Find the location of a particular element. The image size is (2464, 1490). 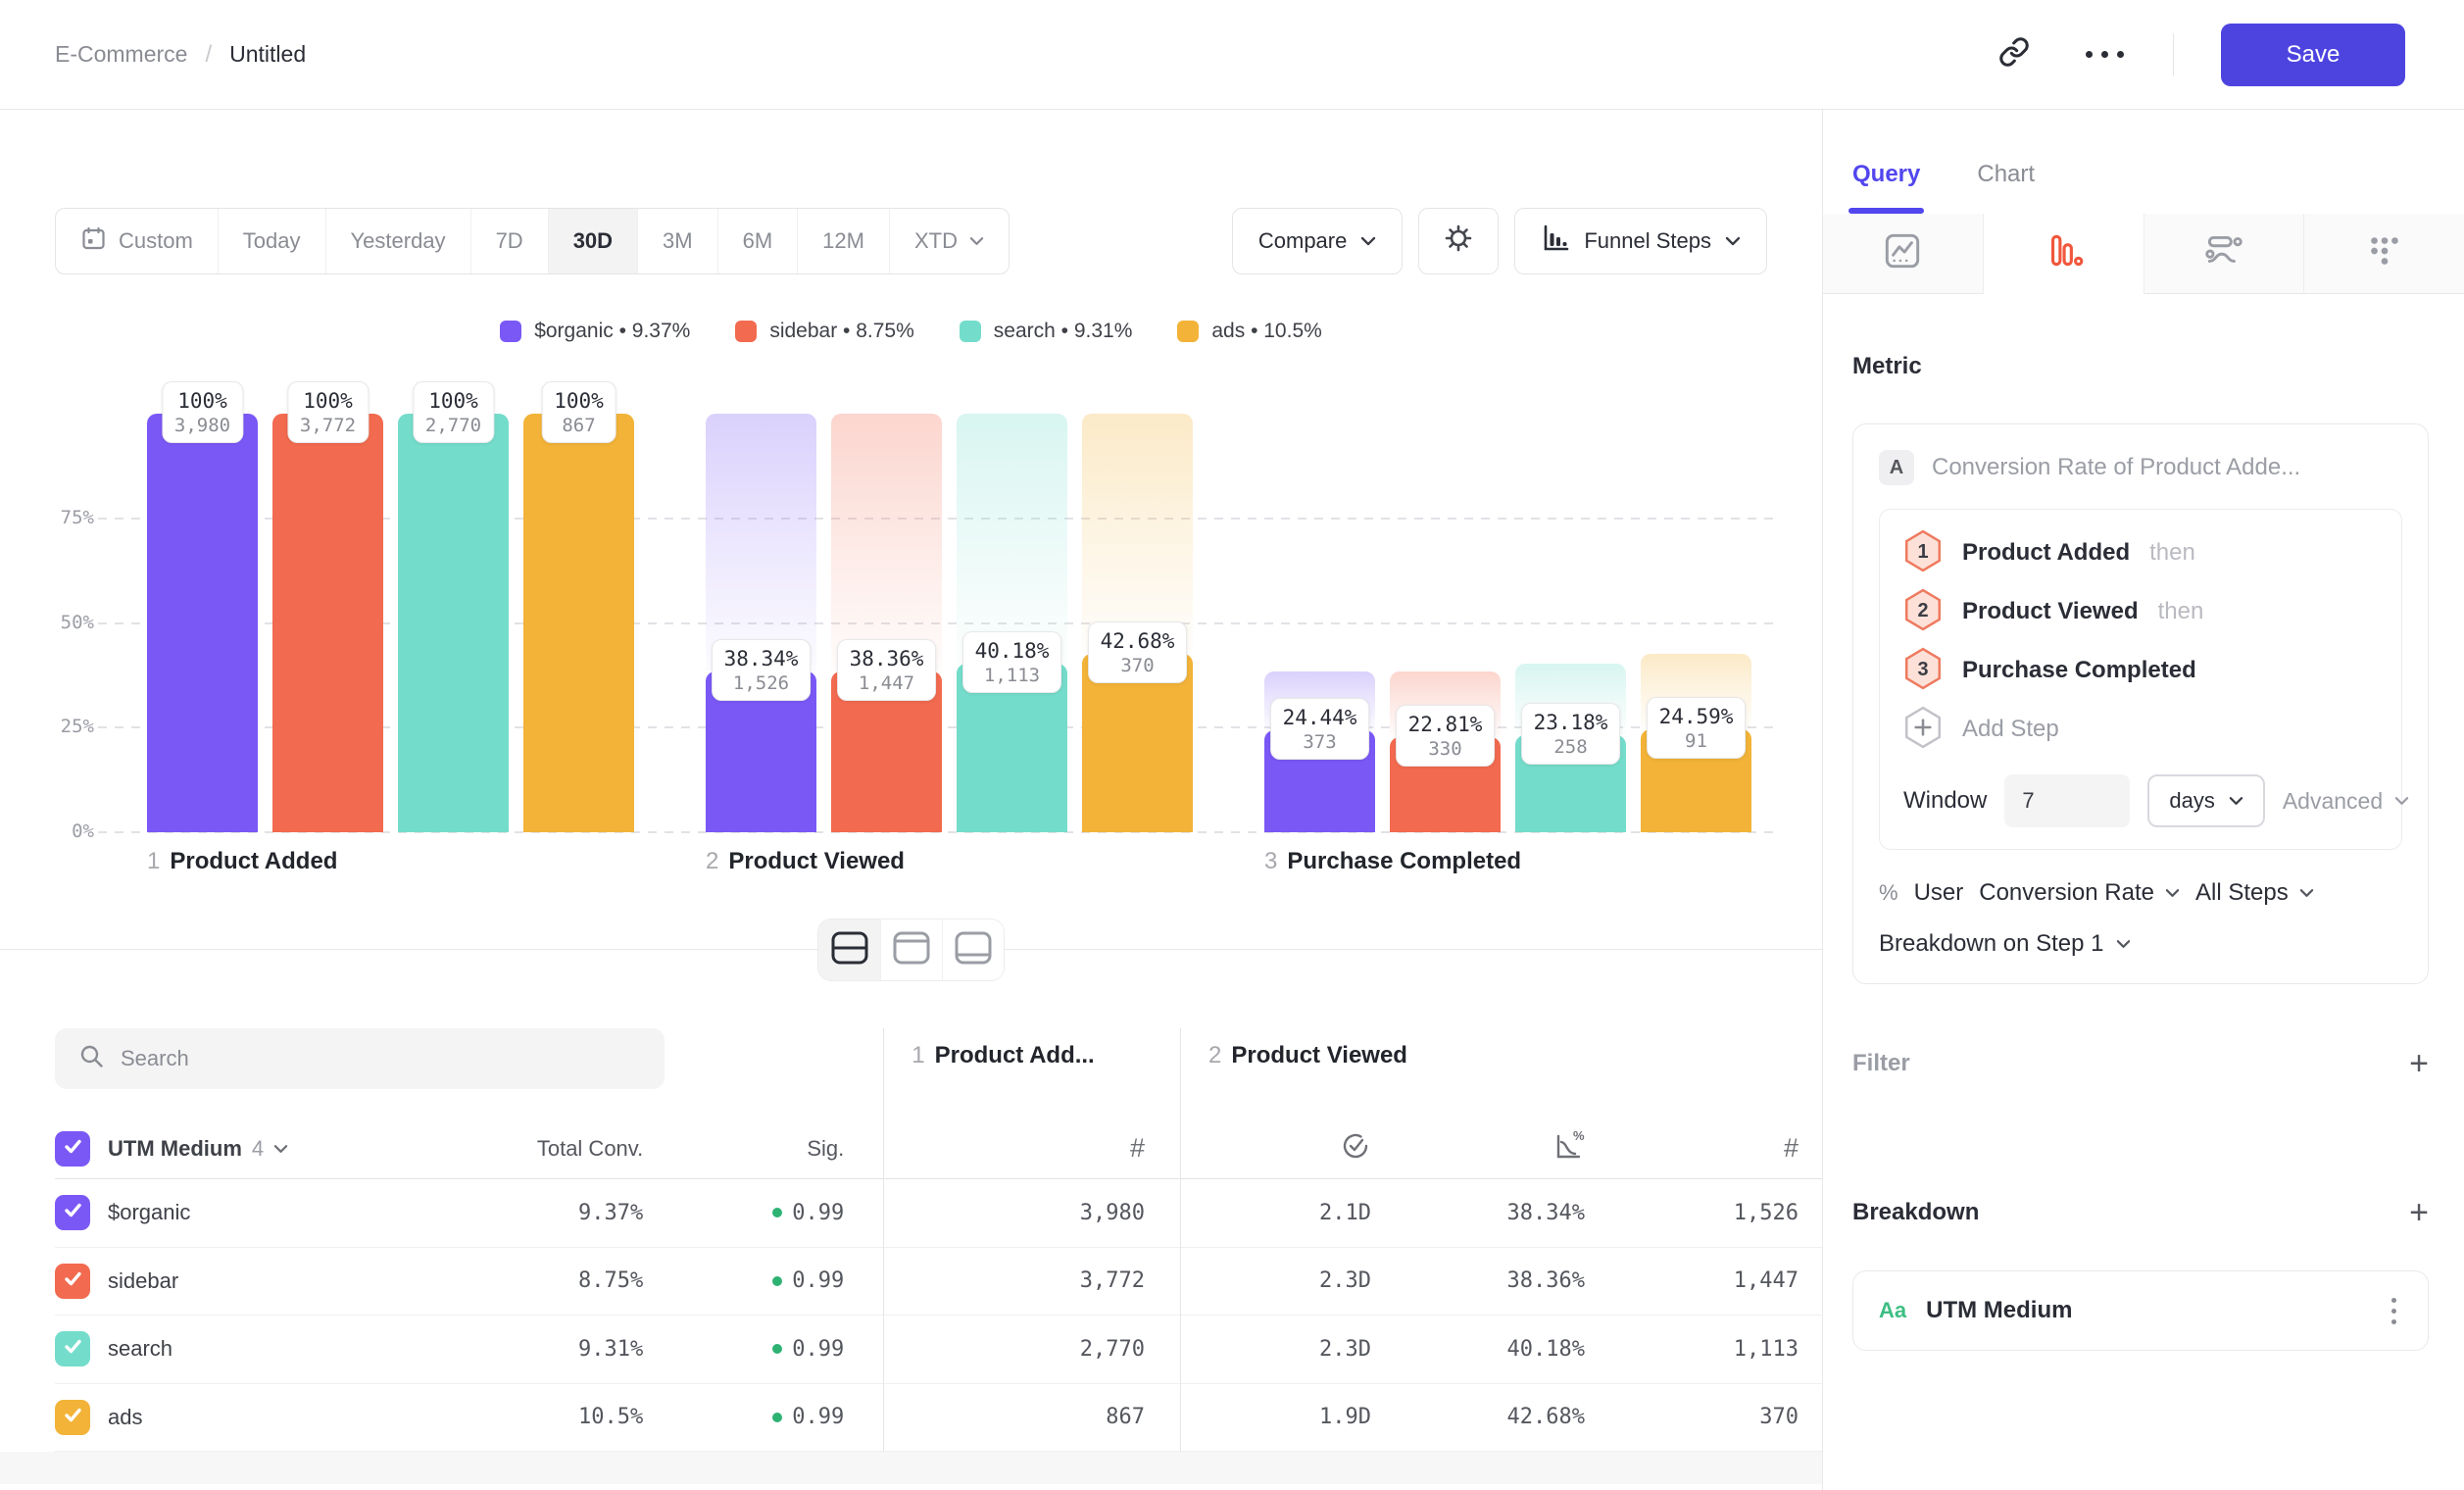

bar-pct-value: 24.44% is located at coordinates (1319, 717).